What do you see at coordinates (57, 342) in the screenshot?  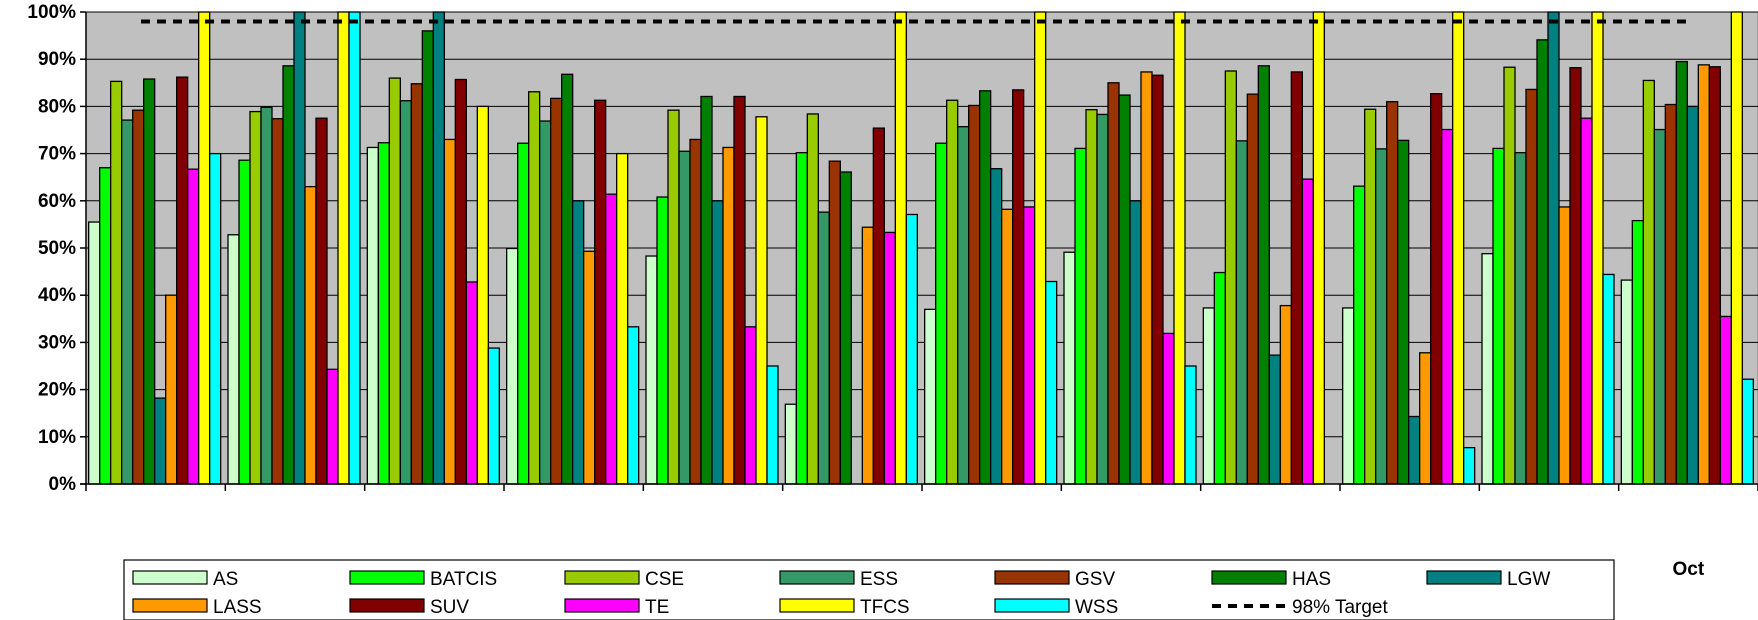 I see `y-tick-label: 30%` at bounding box center [57, 342].